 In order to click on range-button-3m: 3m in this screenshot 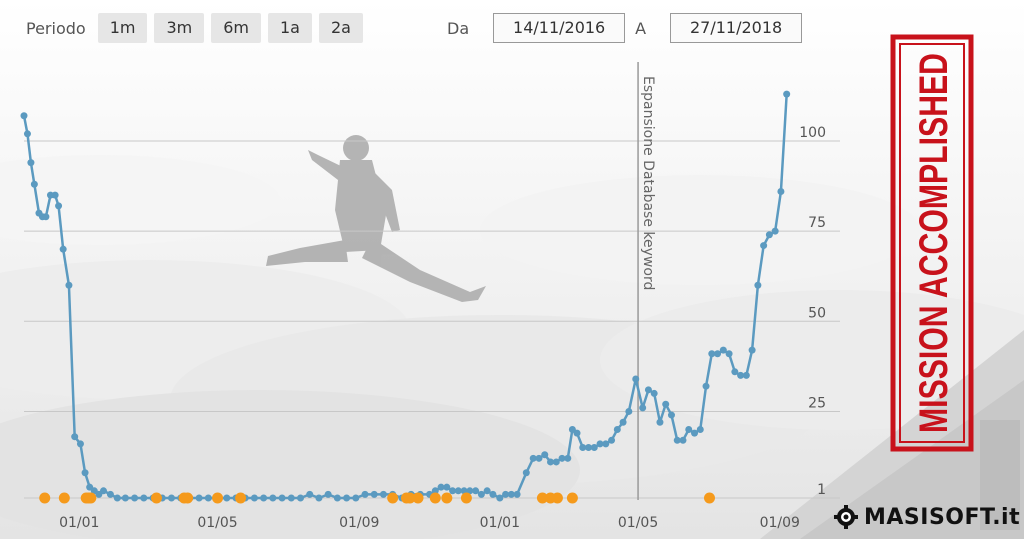, I will do `click(179, 28)`.